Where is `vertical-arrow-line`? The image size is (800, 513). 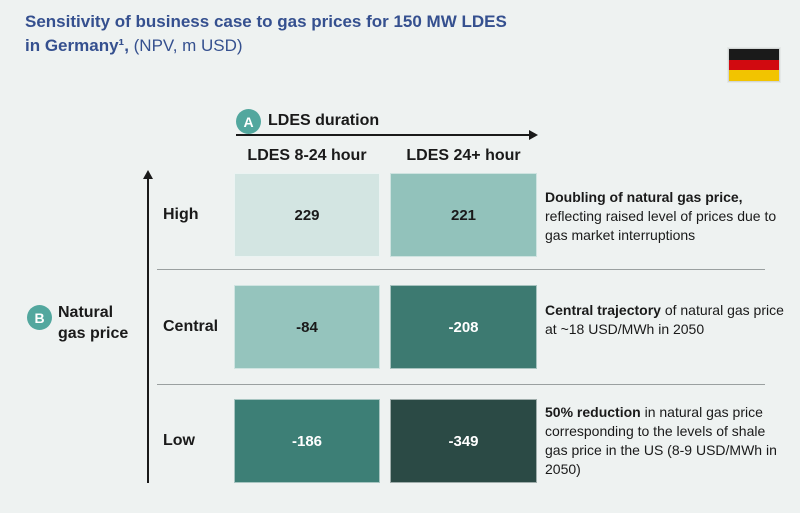
vertical-arrow-line is located at coordinates (148, 330).